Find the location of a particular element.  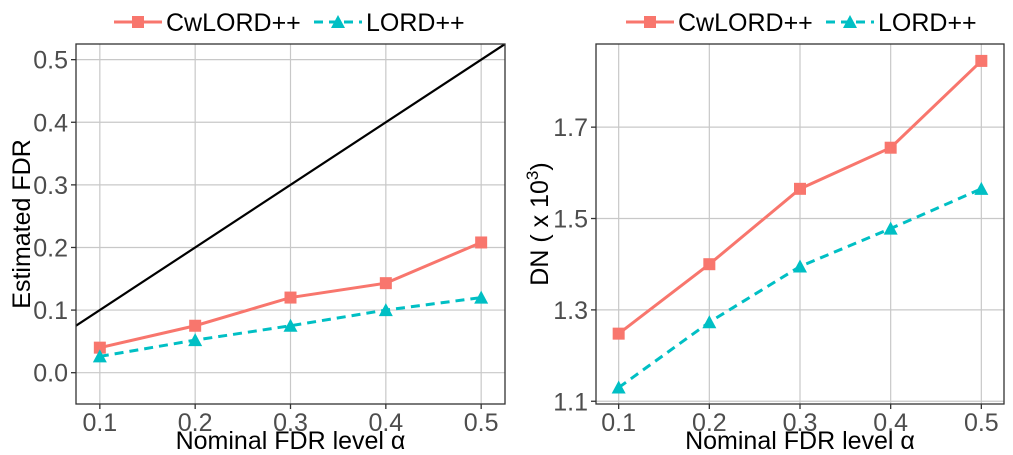

x-axis-title-left: Nominal FDR level α is located at coordinates (291, 441).